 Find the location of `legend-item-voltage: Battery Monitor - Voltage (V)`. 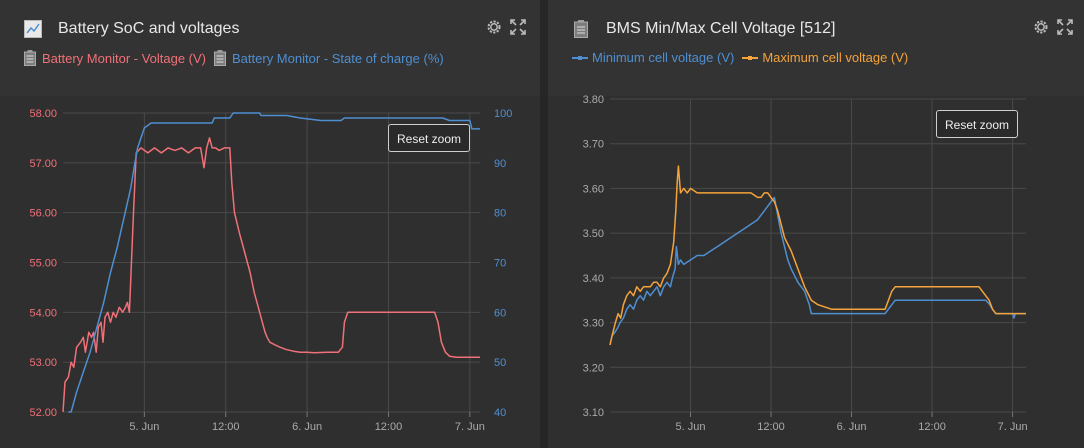

legend-item-voltage: Battery Monitor - Voltage (V) is located at coordinates (115, 58).